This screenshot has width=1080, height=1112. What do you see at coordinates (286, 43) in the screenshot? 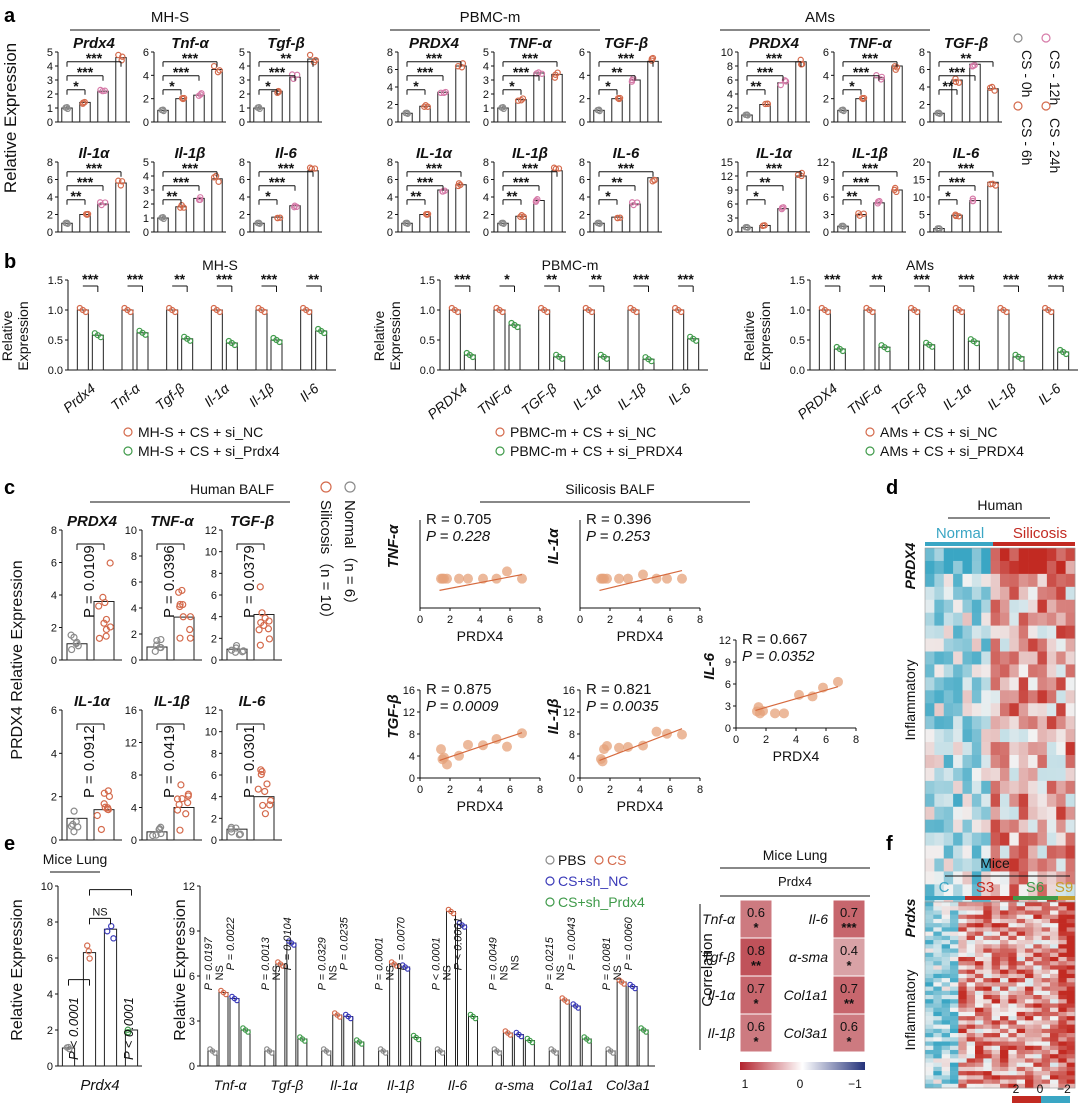
I see `chart-title: Tgf-β` at bounding box center [286, 43].